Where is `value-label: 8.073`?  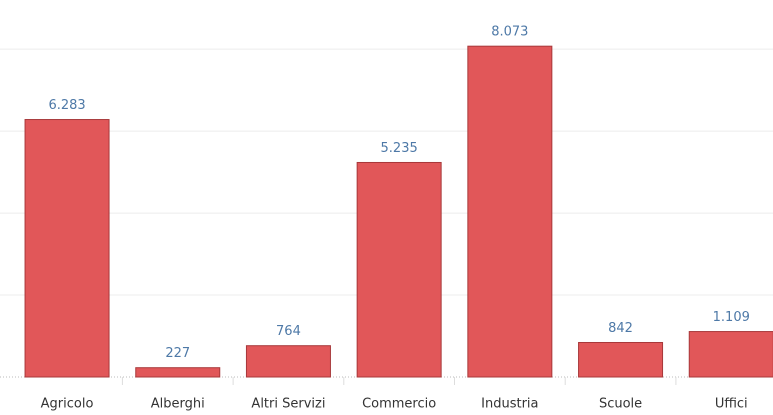
value-label: 8.073 is located at coordinates (509, 32).